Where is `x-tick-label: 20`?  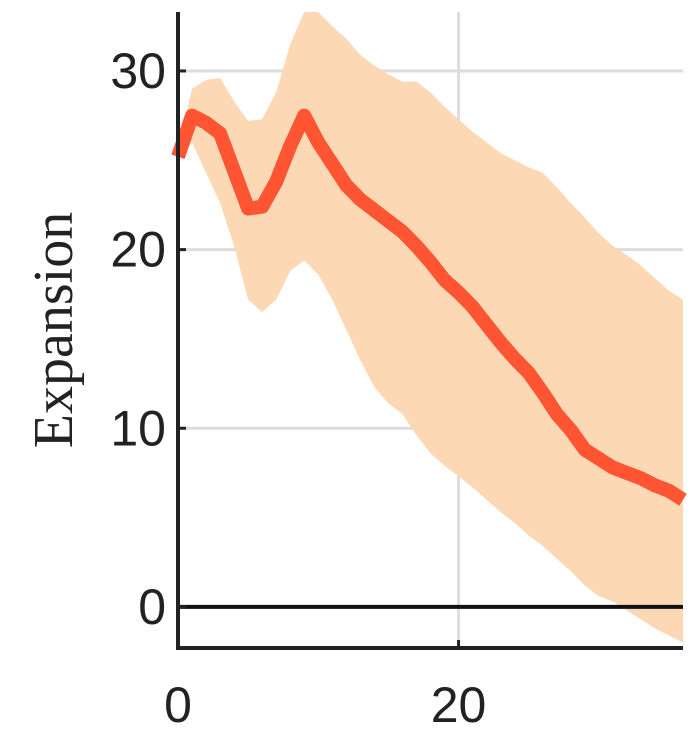
x-tick-label: 20 is located at coordinates (459, 705).